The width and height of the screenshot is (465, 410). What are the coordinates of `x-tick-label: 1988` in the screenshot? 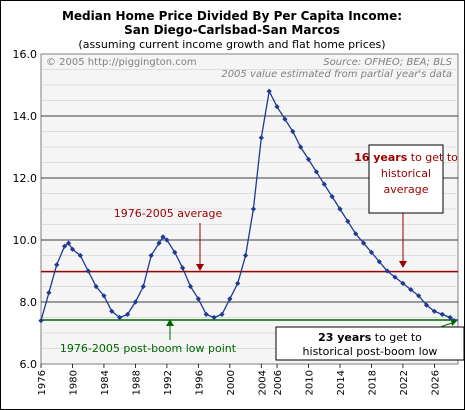 It's located at (136, 382).